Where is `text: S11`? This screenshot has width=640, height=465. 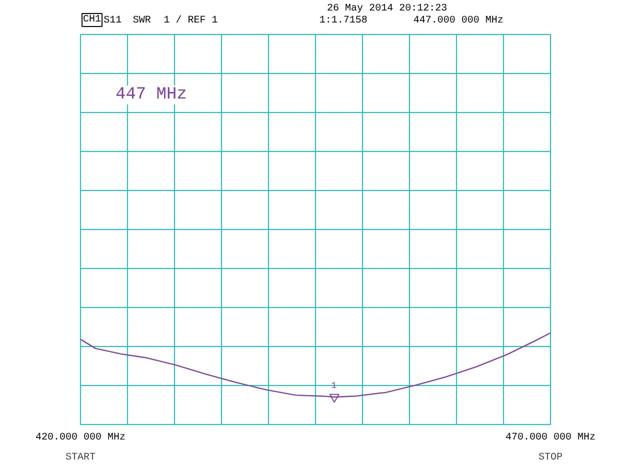
text: S11 is located at coordinates (113, 21).